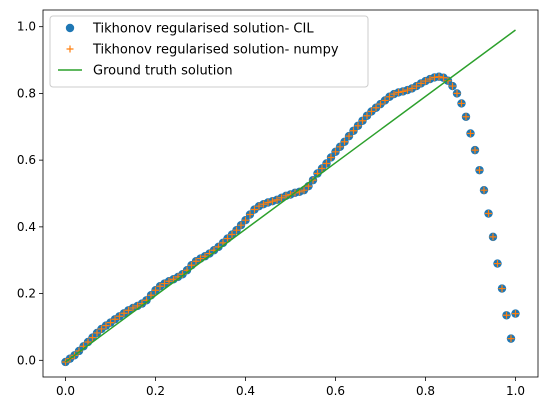  Describe the element at coordinates (26, 93) in the screenshot. I see `y-tick-label: 0.8` at that location.